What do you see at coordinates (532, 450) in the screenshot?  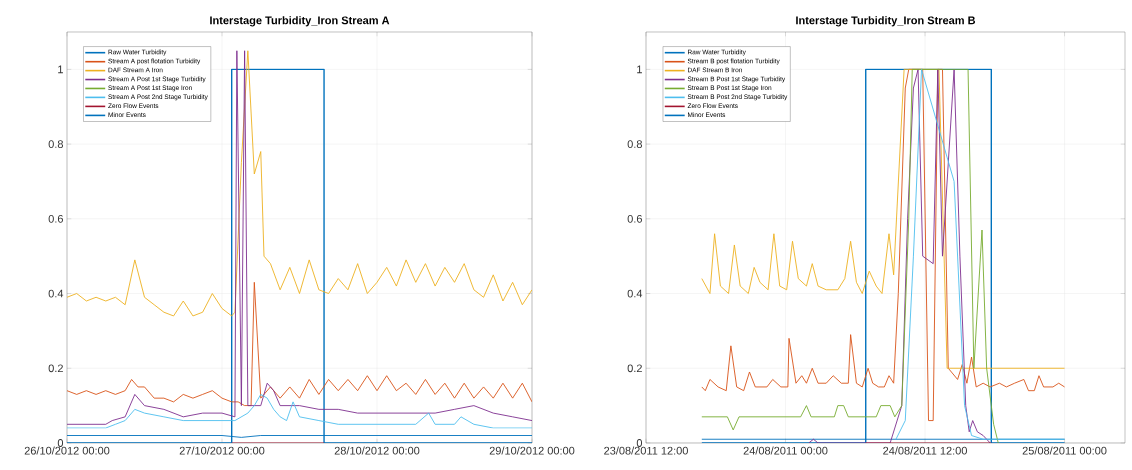 I see `x-tick-label: 29/10/2012 00:00` at bounding box center [532, 450].